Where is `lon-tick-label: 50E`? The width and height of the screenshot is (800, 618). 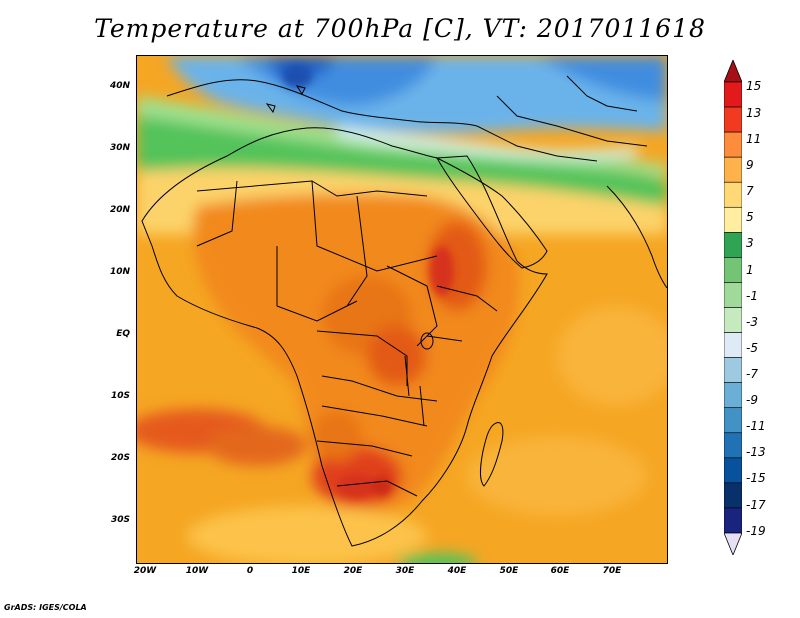
lon-tick-label: 50E is located at coordinates (509, 571).